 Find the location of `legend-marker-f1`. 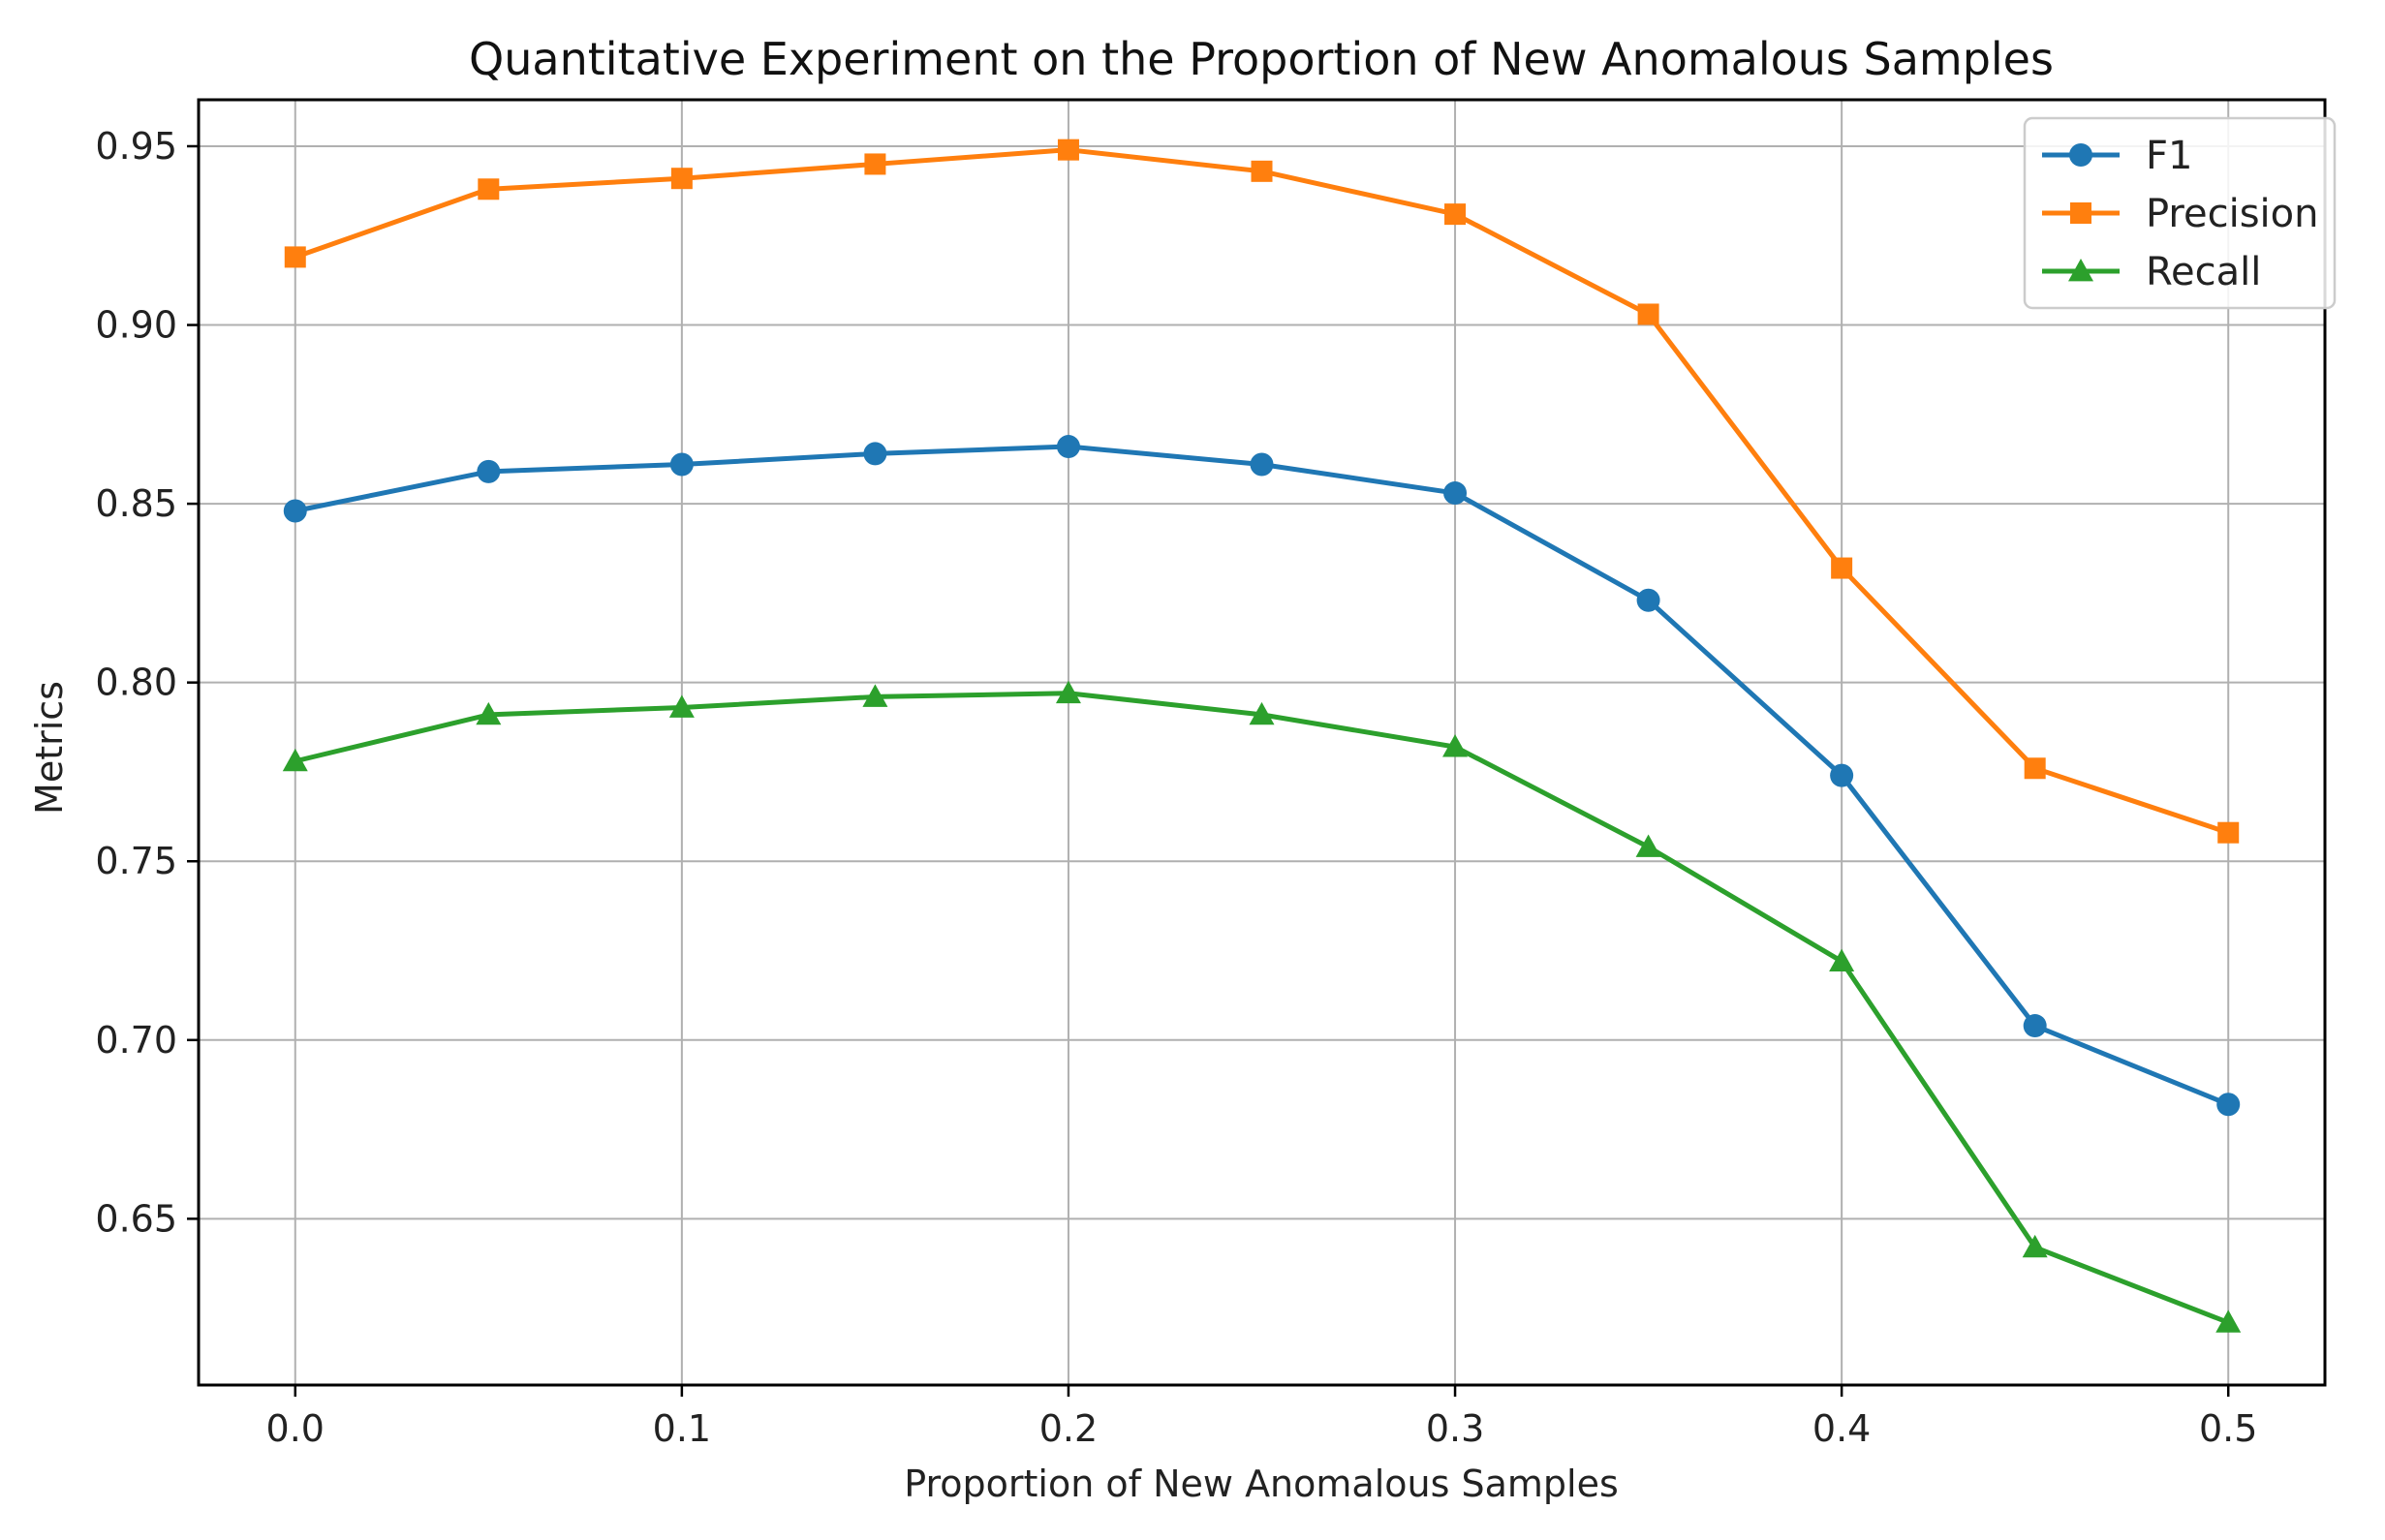

legend-marker-f1 is located at coordinates (2080, 155).